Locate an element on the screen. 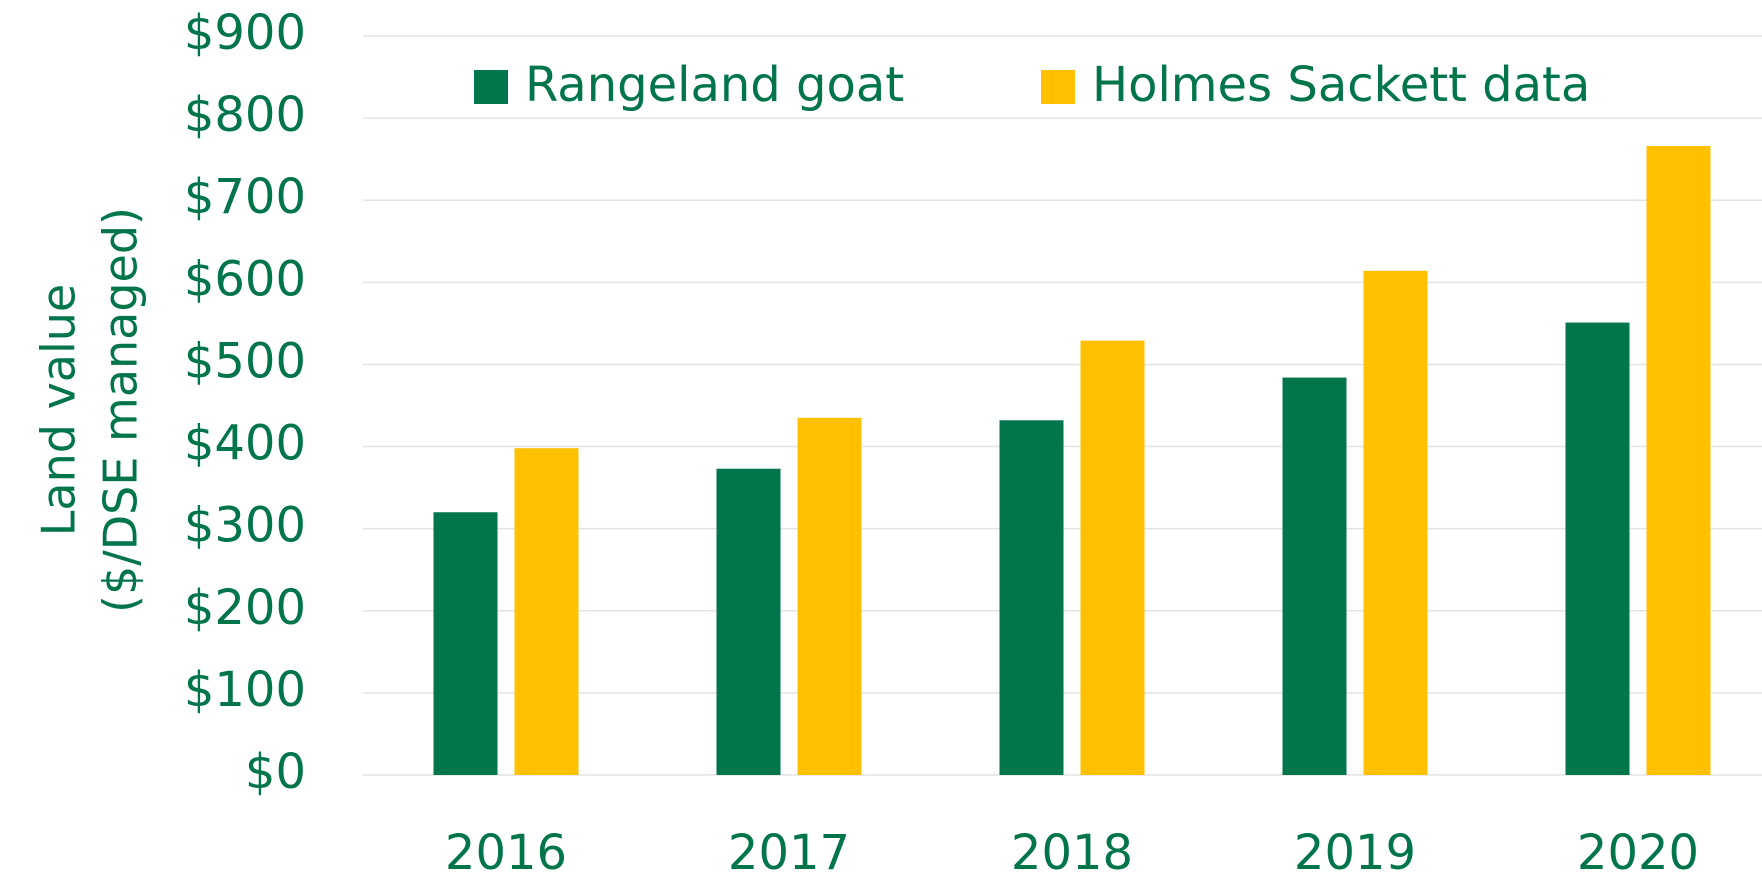 Image resolution: width=1762 pixels, height=876 pixels. y-tick-label: $400 is located at coordinates (245, 444).